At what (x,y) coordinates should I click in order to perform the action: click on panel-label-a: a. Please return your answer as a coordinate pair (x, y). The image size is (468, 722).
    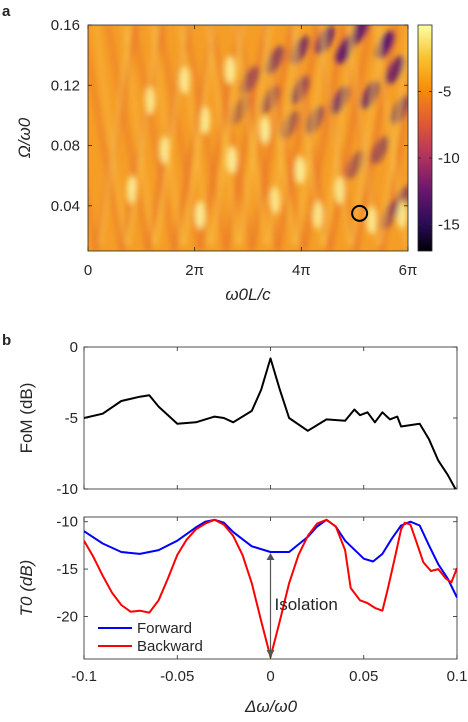
    Looking at the image, I should click on (6, 11).